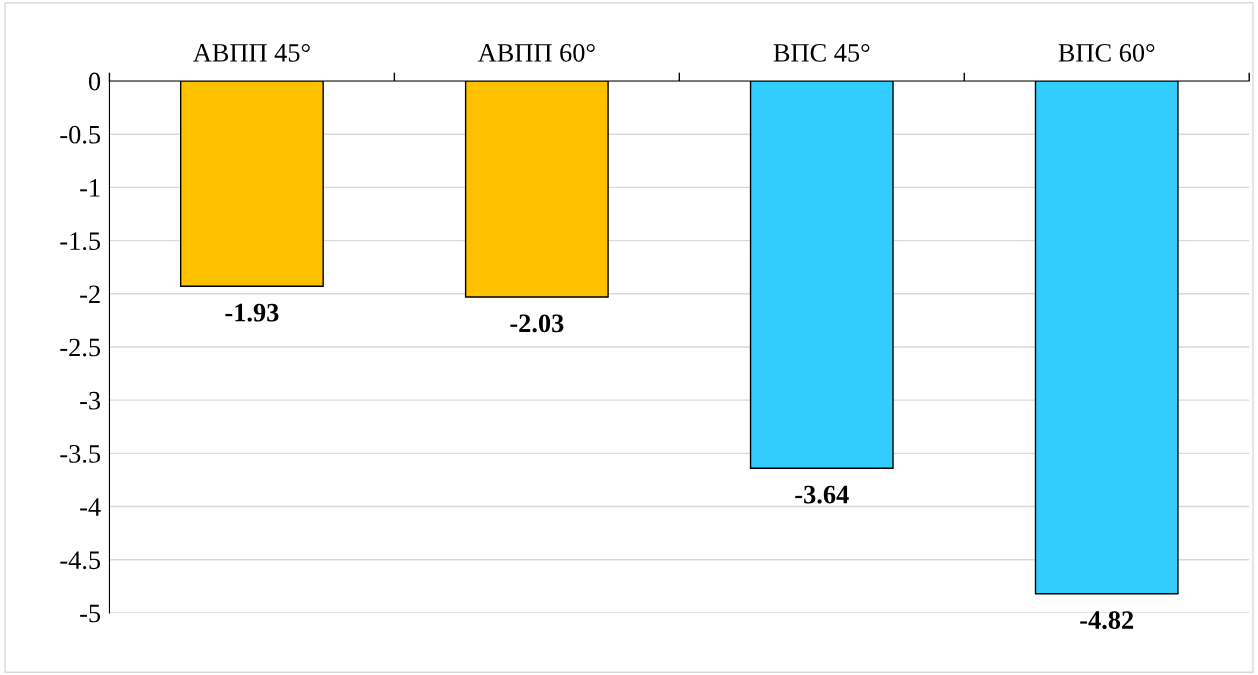  What do you see at coordinates (822, 494) in the screenshot?
I see `data-label: -3.64` at bounding box center [822, 494].